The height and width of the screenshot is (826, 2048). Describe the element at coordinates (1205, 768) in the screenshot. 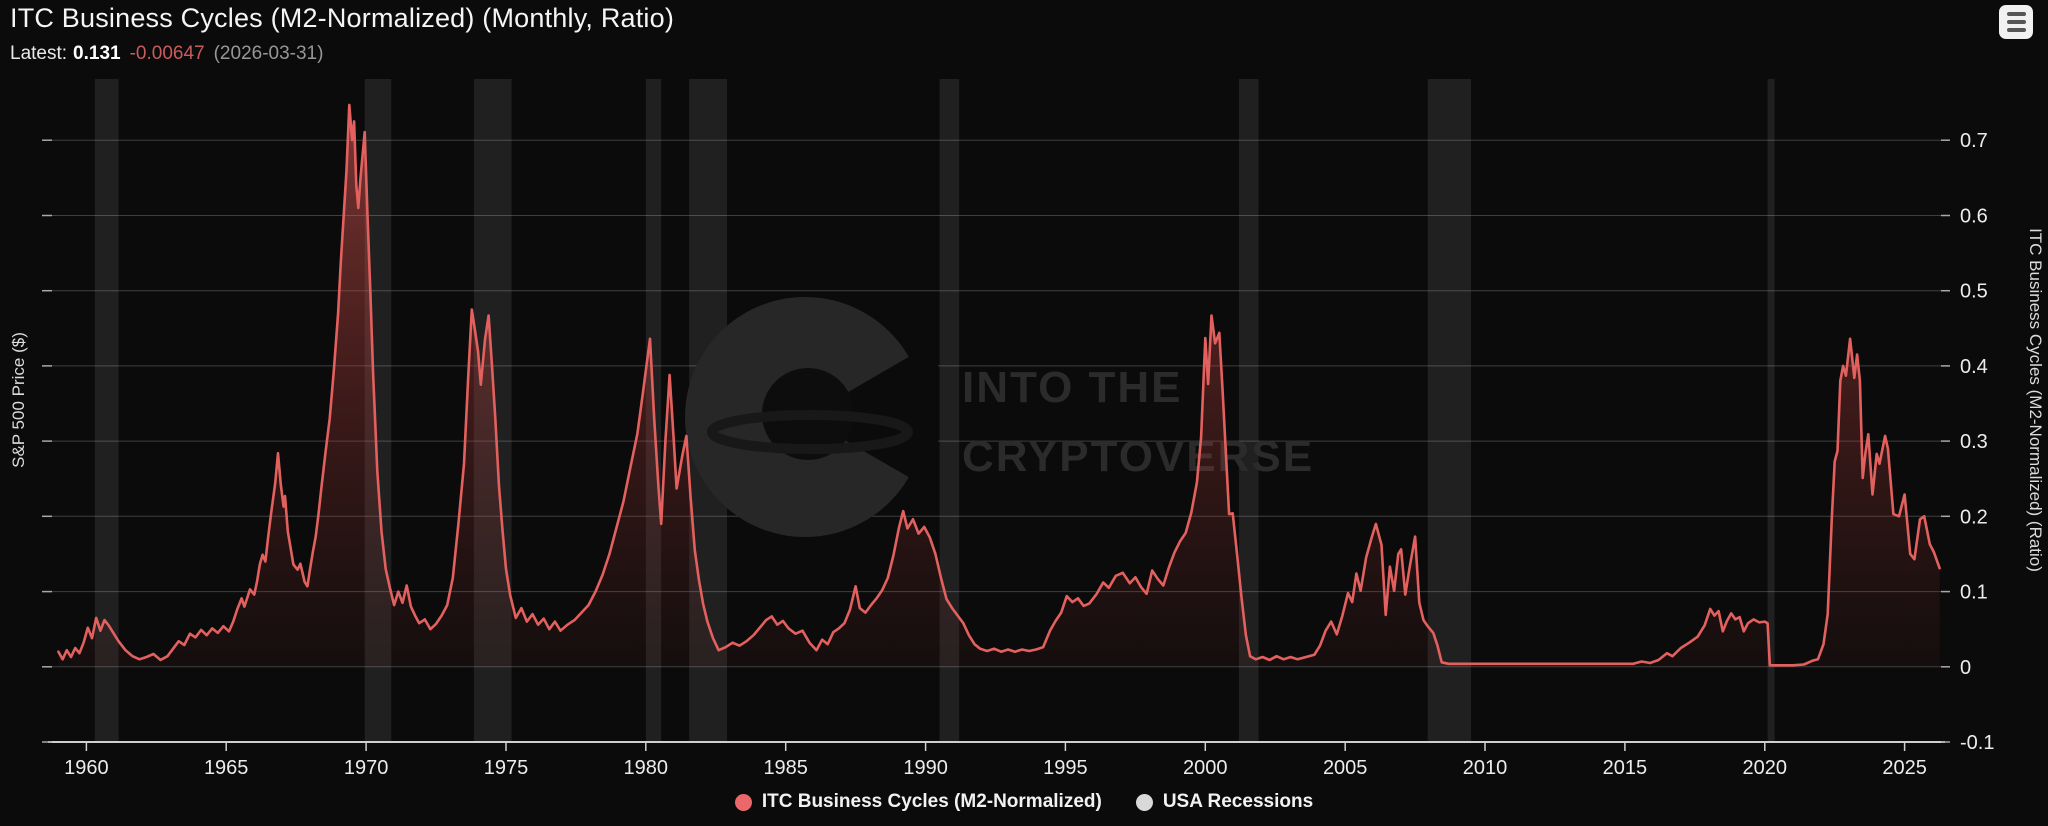

I see `x-axis-tick-label: 2000` at that location.